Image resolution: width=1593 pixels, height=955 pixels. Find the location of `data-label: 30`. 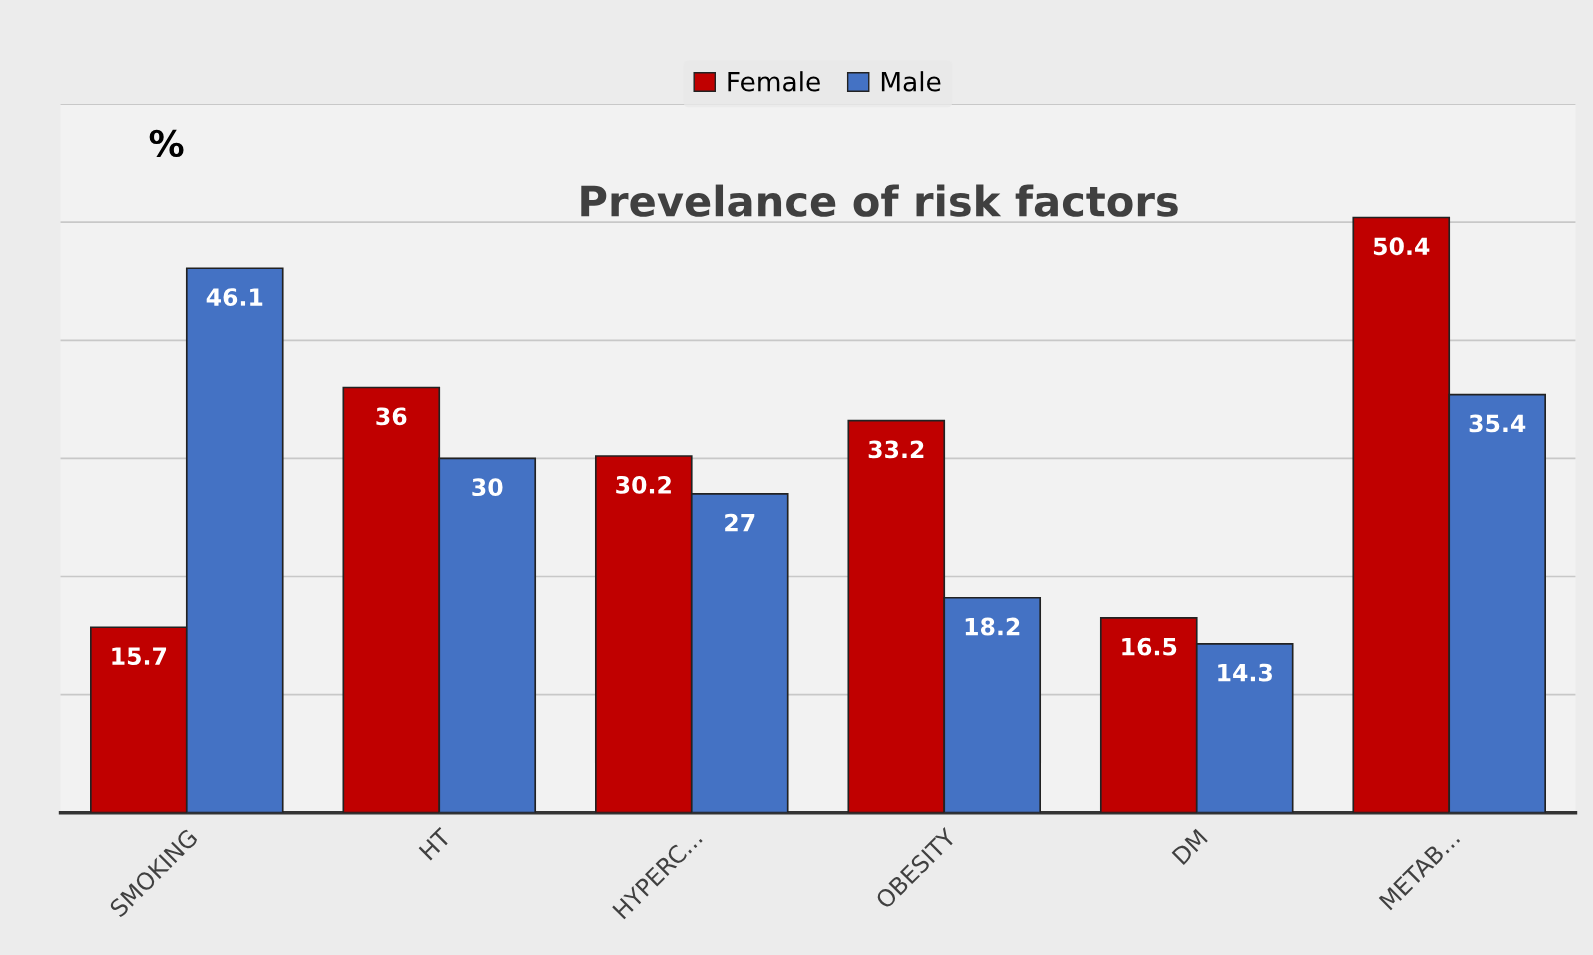

data-label: 30 is located at coordinates (487, 487).